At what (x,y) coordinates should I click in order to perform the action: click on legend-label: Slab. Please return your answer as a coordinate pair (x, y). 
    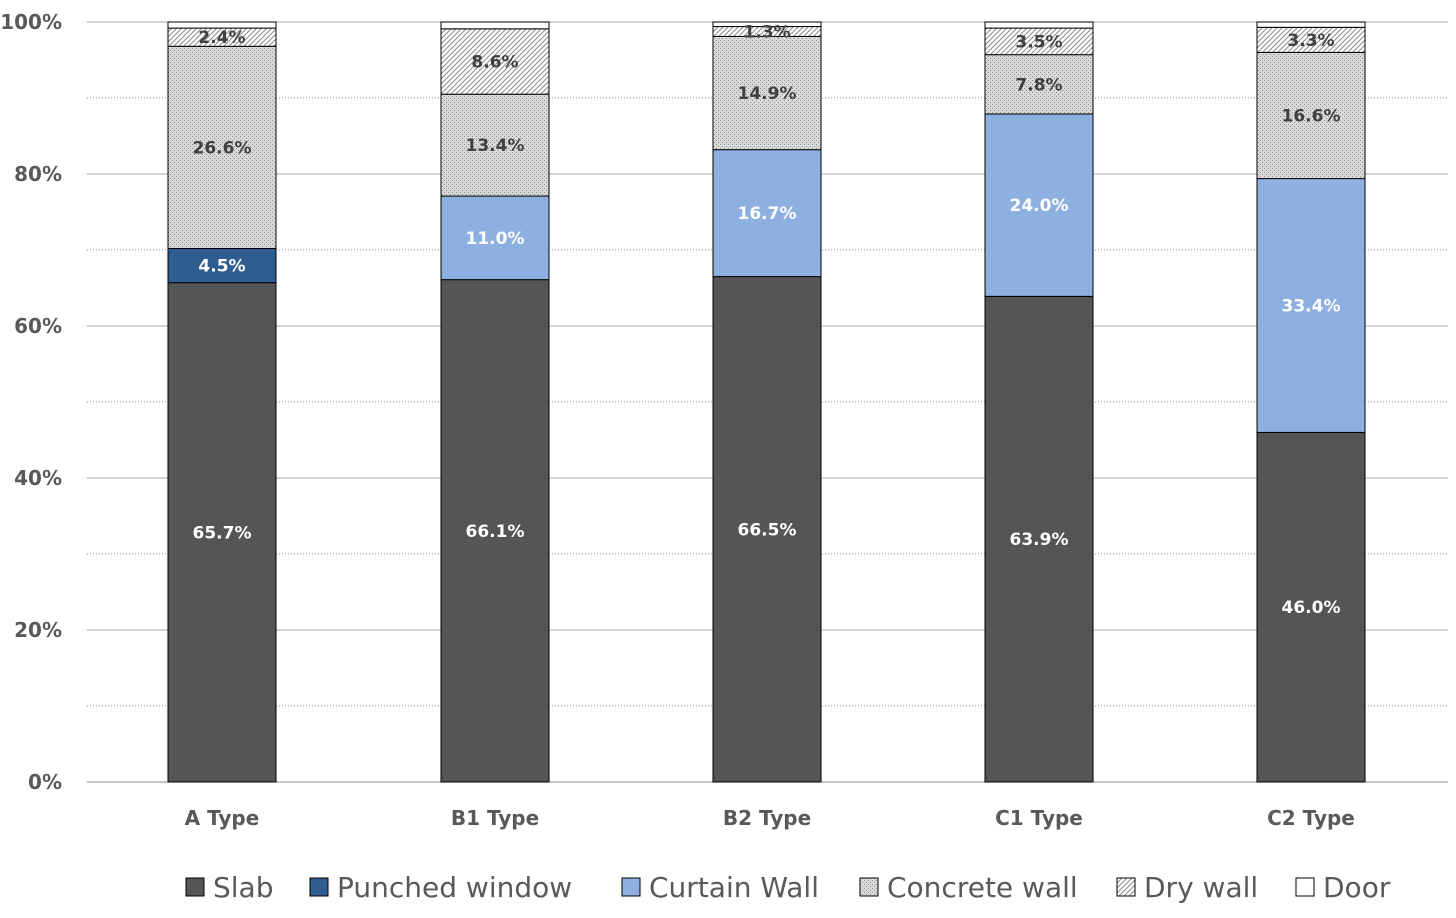
    Looking at the image, I should click on (243, 887).